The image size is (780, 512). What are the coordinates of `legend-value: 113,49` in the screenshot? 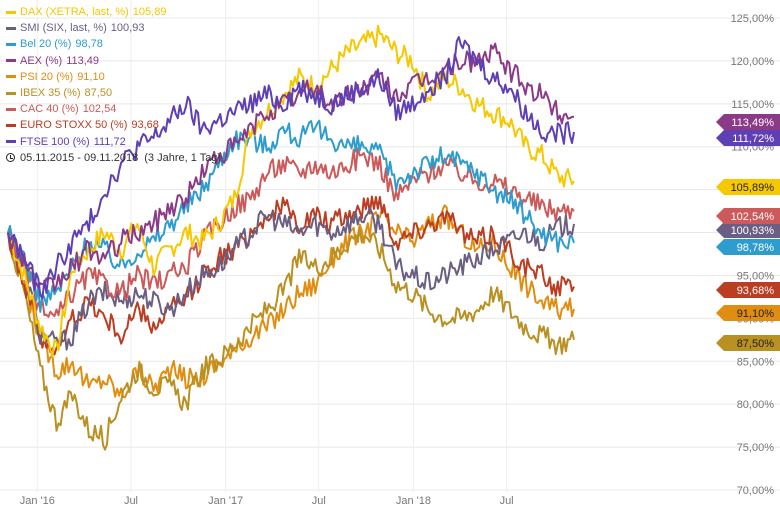 It's located at (83, 60).